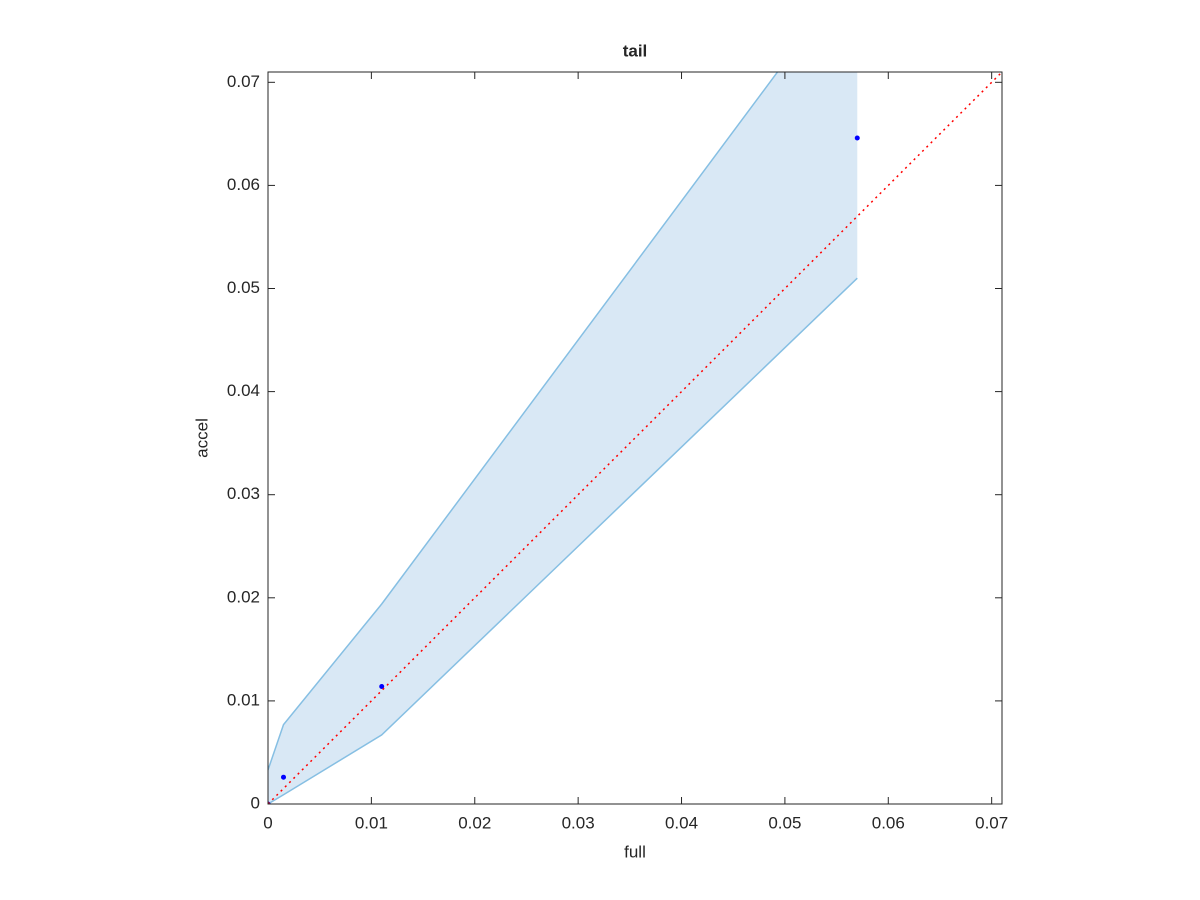 This screenshot has width=1200, height=900. Describe the element at coordinates (243, 699) in the screenshot. I see `y-tick-label: 0.01` at that location.